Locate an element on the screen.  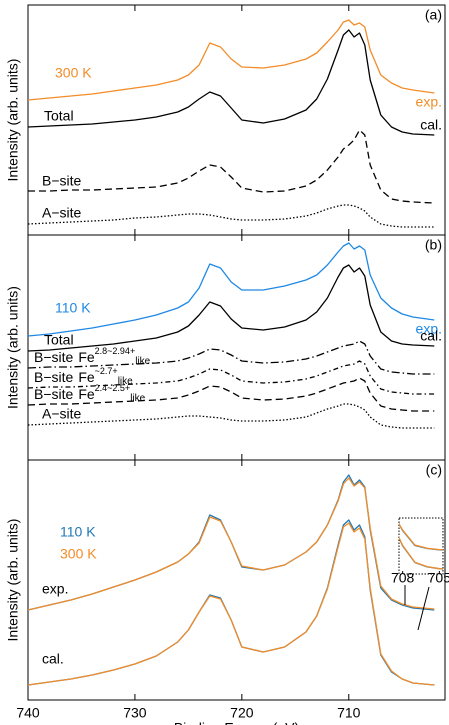
label-part: 2.4~2.5+ is located at coordinates (113, 388).